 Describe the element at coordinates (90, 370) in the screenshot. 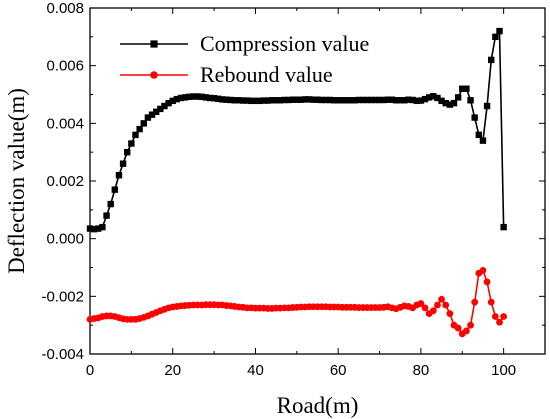

I see `x-tick-label: 0` at that location.